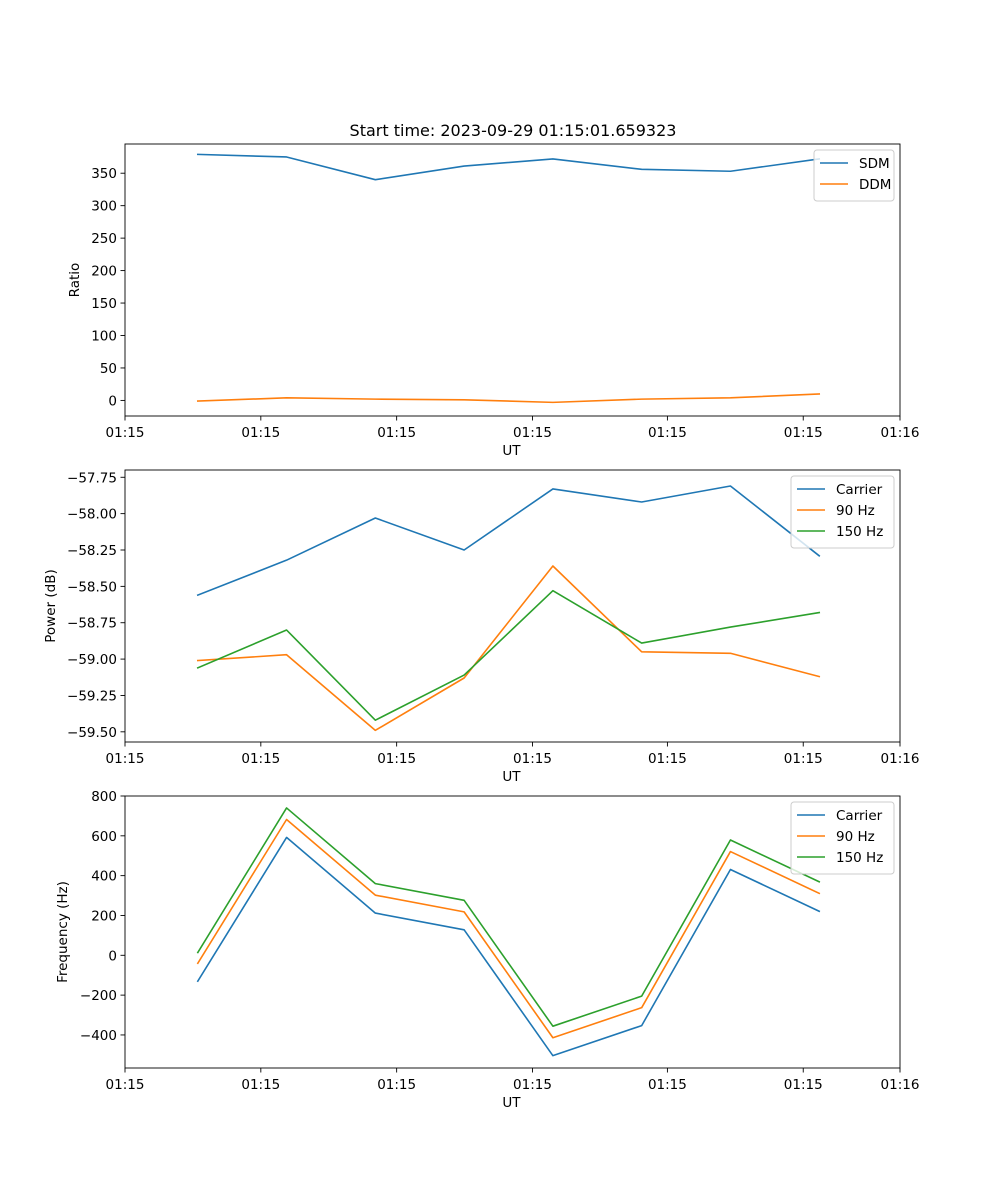  Describe the element at coordinates (513, 130) in the screenshot. I see `figure-title: Start time: 2023-09-29 01:15:01.659323` at that location.